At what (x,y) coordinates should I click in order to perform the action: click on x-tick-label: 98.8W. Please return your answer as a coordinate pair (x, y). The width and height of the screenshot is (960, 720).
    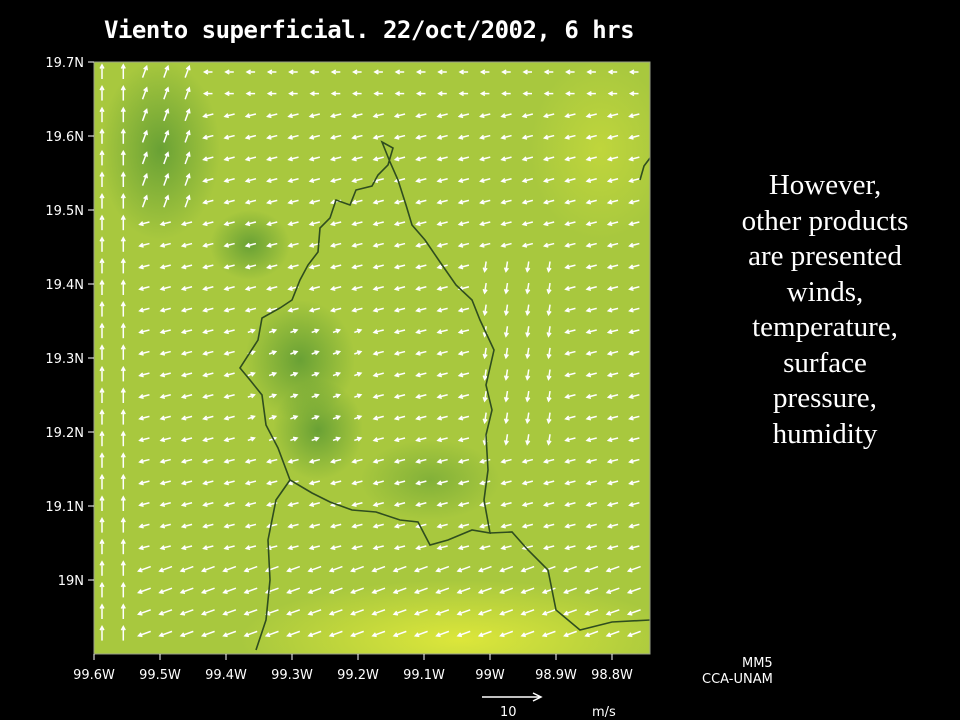
    Looking at the image, I should click on (612, 675).